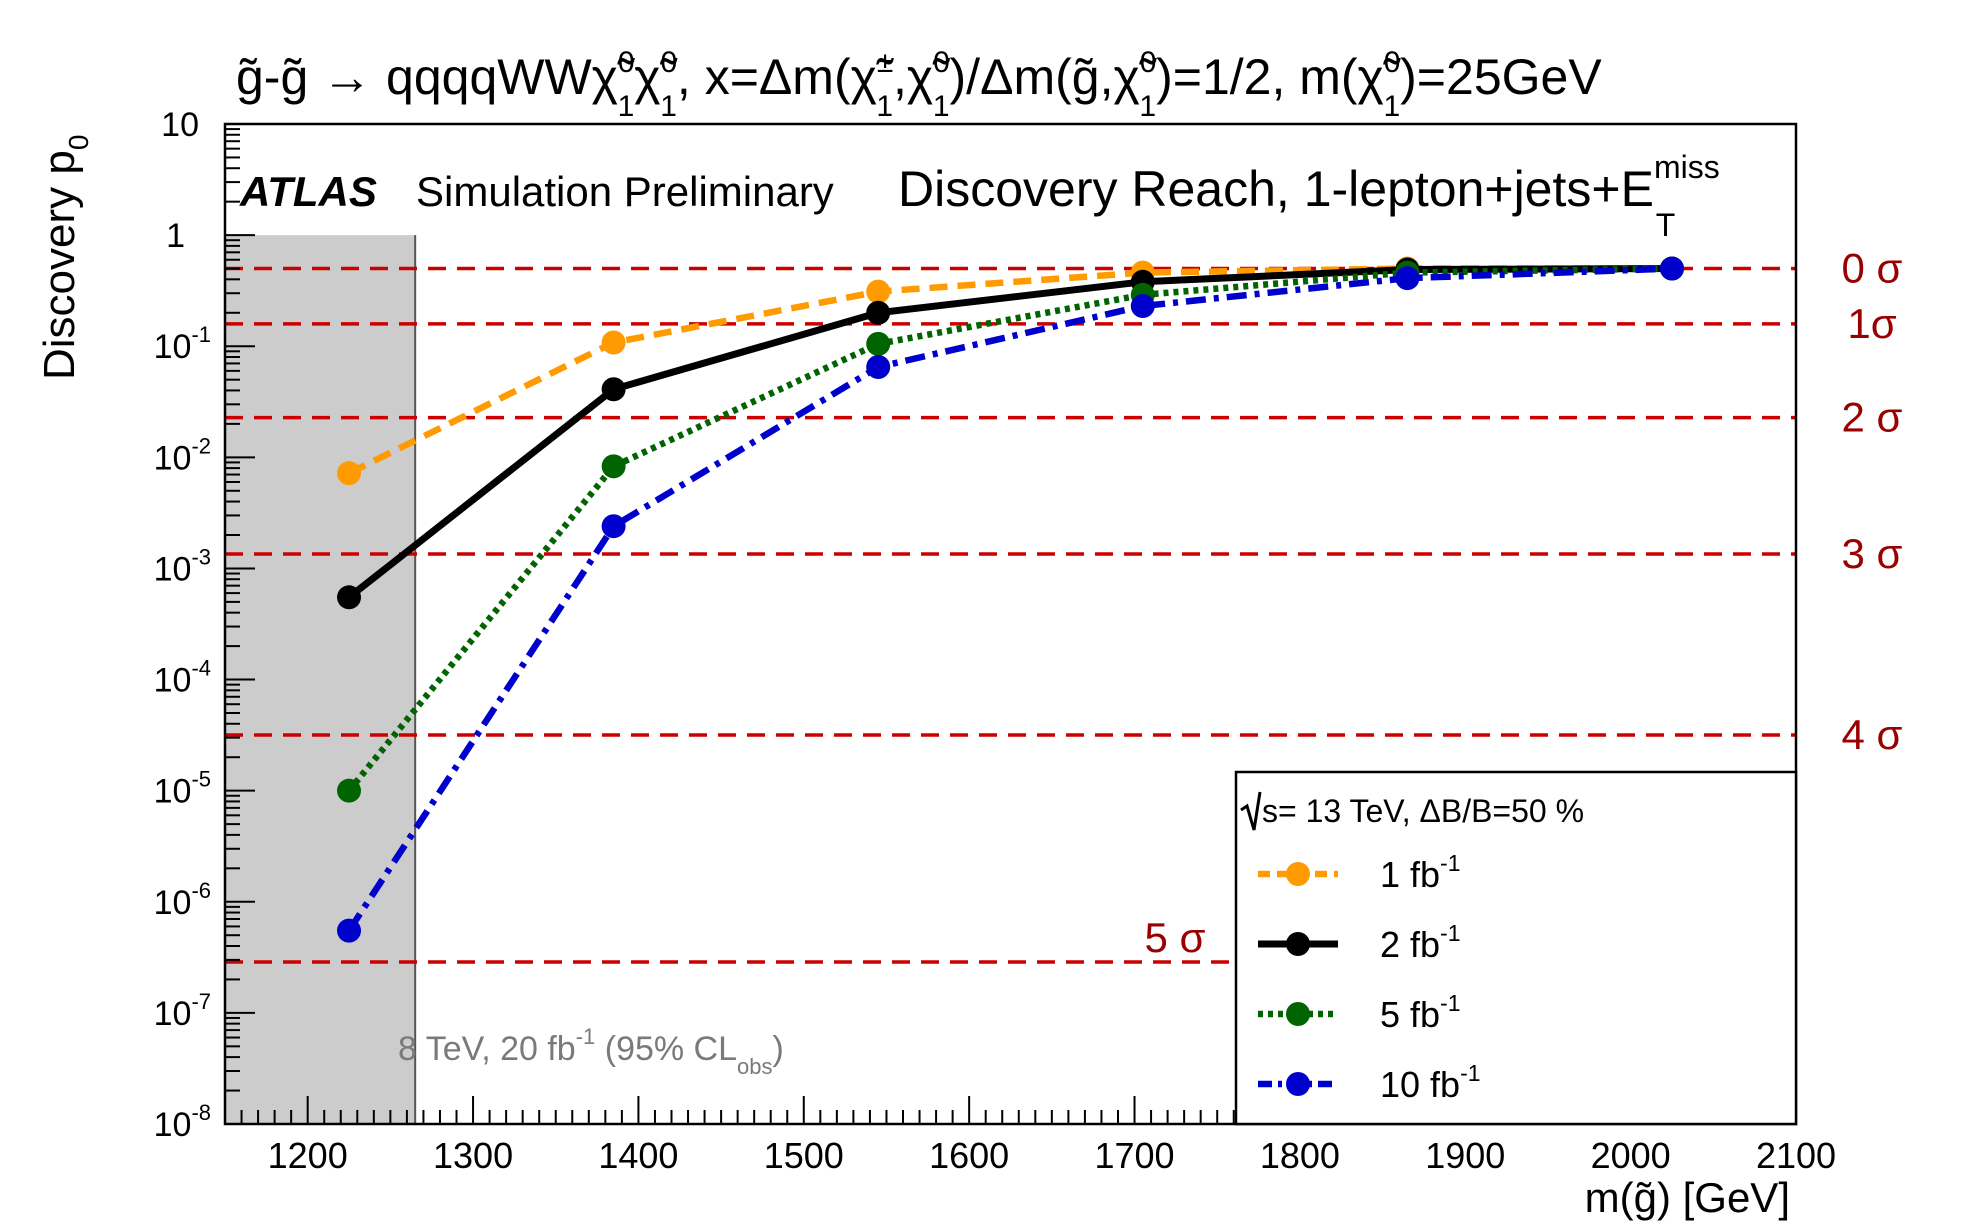 The height and width of the screenshot is (1229, 1969). Describe the element at coordinates (638, 1155) in the screenshot. I see `x-tick-label: 1400` at that location.